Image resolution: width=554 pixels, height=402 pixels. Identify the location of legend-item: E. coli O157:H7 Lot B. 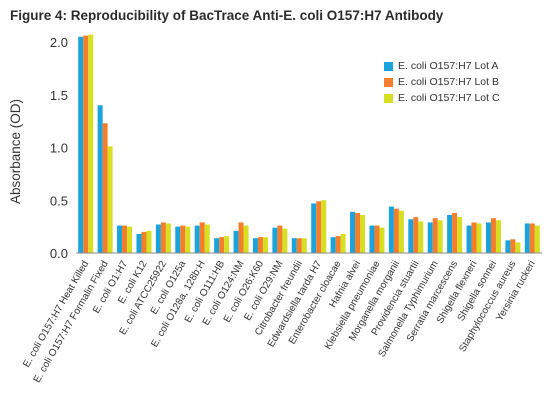
(442, 82).